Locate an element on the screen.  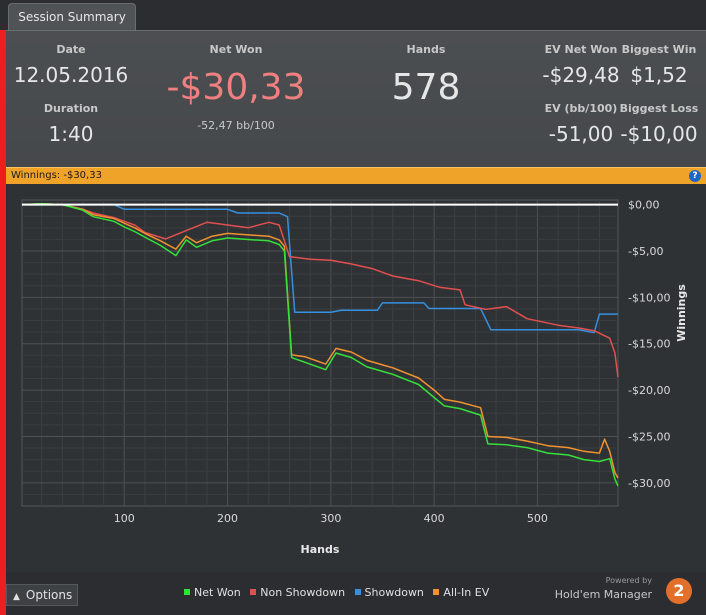
x-tick-label: 400 is located at coordinates (434, 518).